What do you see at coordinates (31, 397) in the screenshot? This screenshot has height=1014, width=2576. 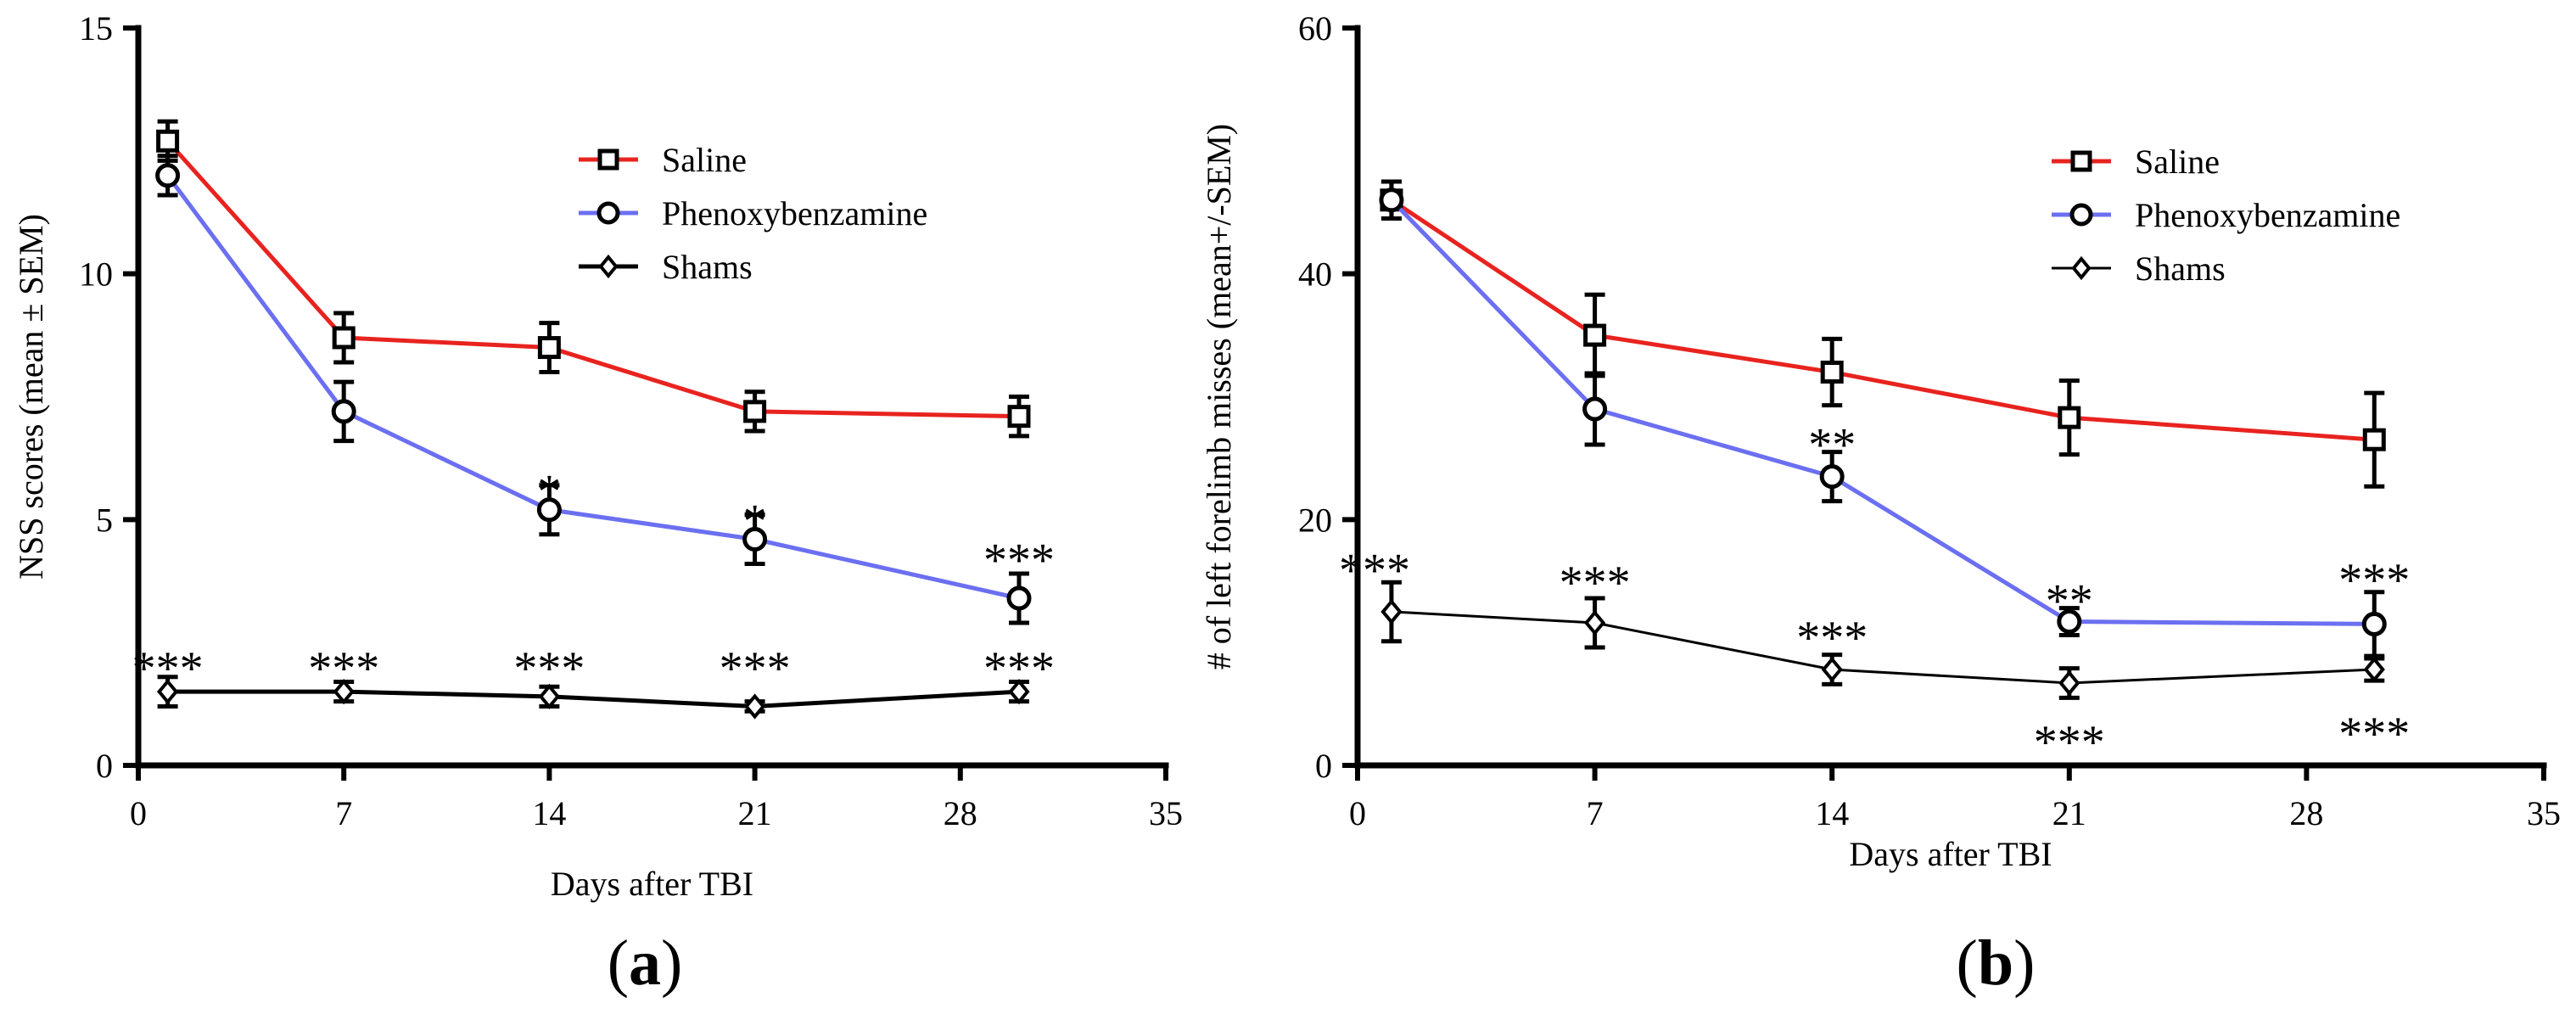 I see `y-axis-label: NSS scores (mean ± SEM)` at bounding box center [31, 397].